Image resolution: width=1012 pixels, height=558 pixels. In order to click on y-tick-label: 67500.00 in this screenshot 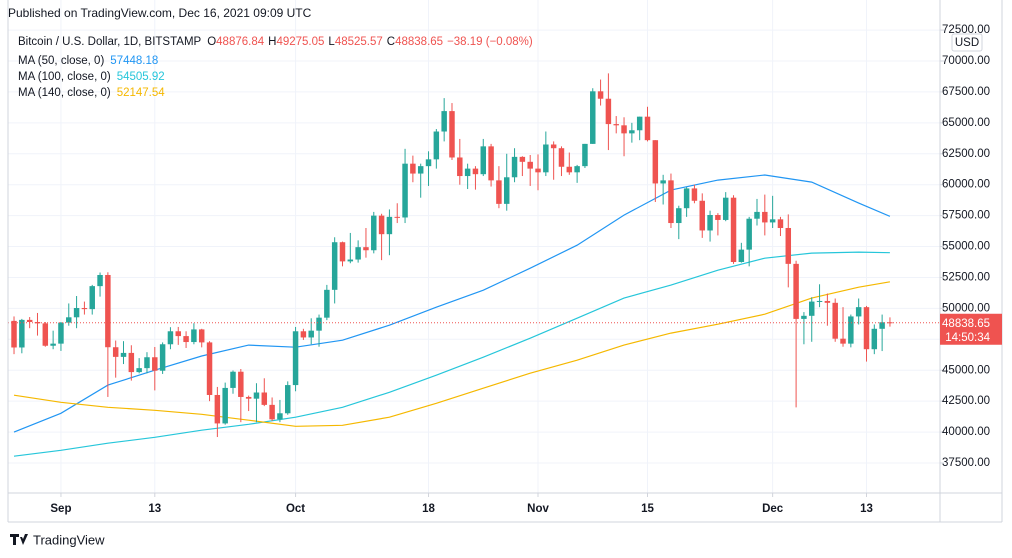, I will do `click(966, 92)`.